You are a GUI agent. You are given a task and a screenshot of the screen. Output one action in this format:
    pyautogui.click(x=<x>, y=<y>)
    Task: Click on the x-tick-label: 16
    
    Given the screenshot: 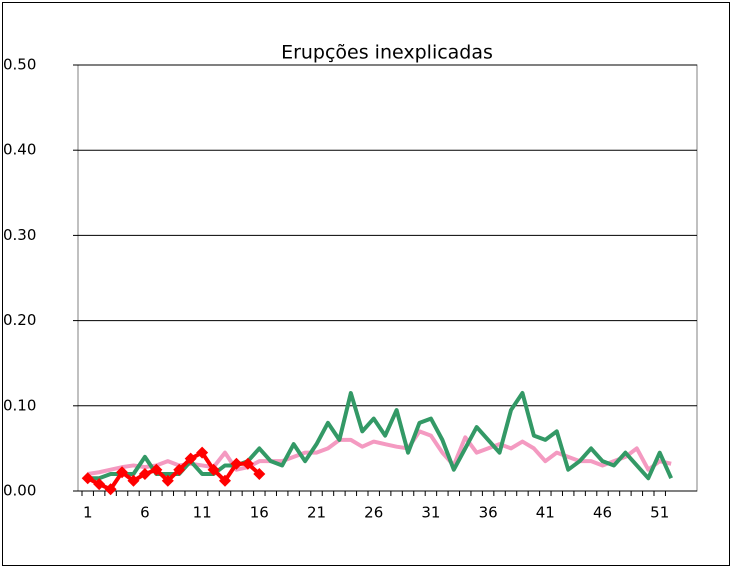 What is the action you would take?
    pyautogui.click(x=259, y=513)
    